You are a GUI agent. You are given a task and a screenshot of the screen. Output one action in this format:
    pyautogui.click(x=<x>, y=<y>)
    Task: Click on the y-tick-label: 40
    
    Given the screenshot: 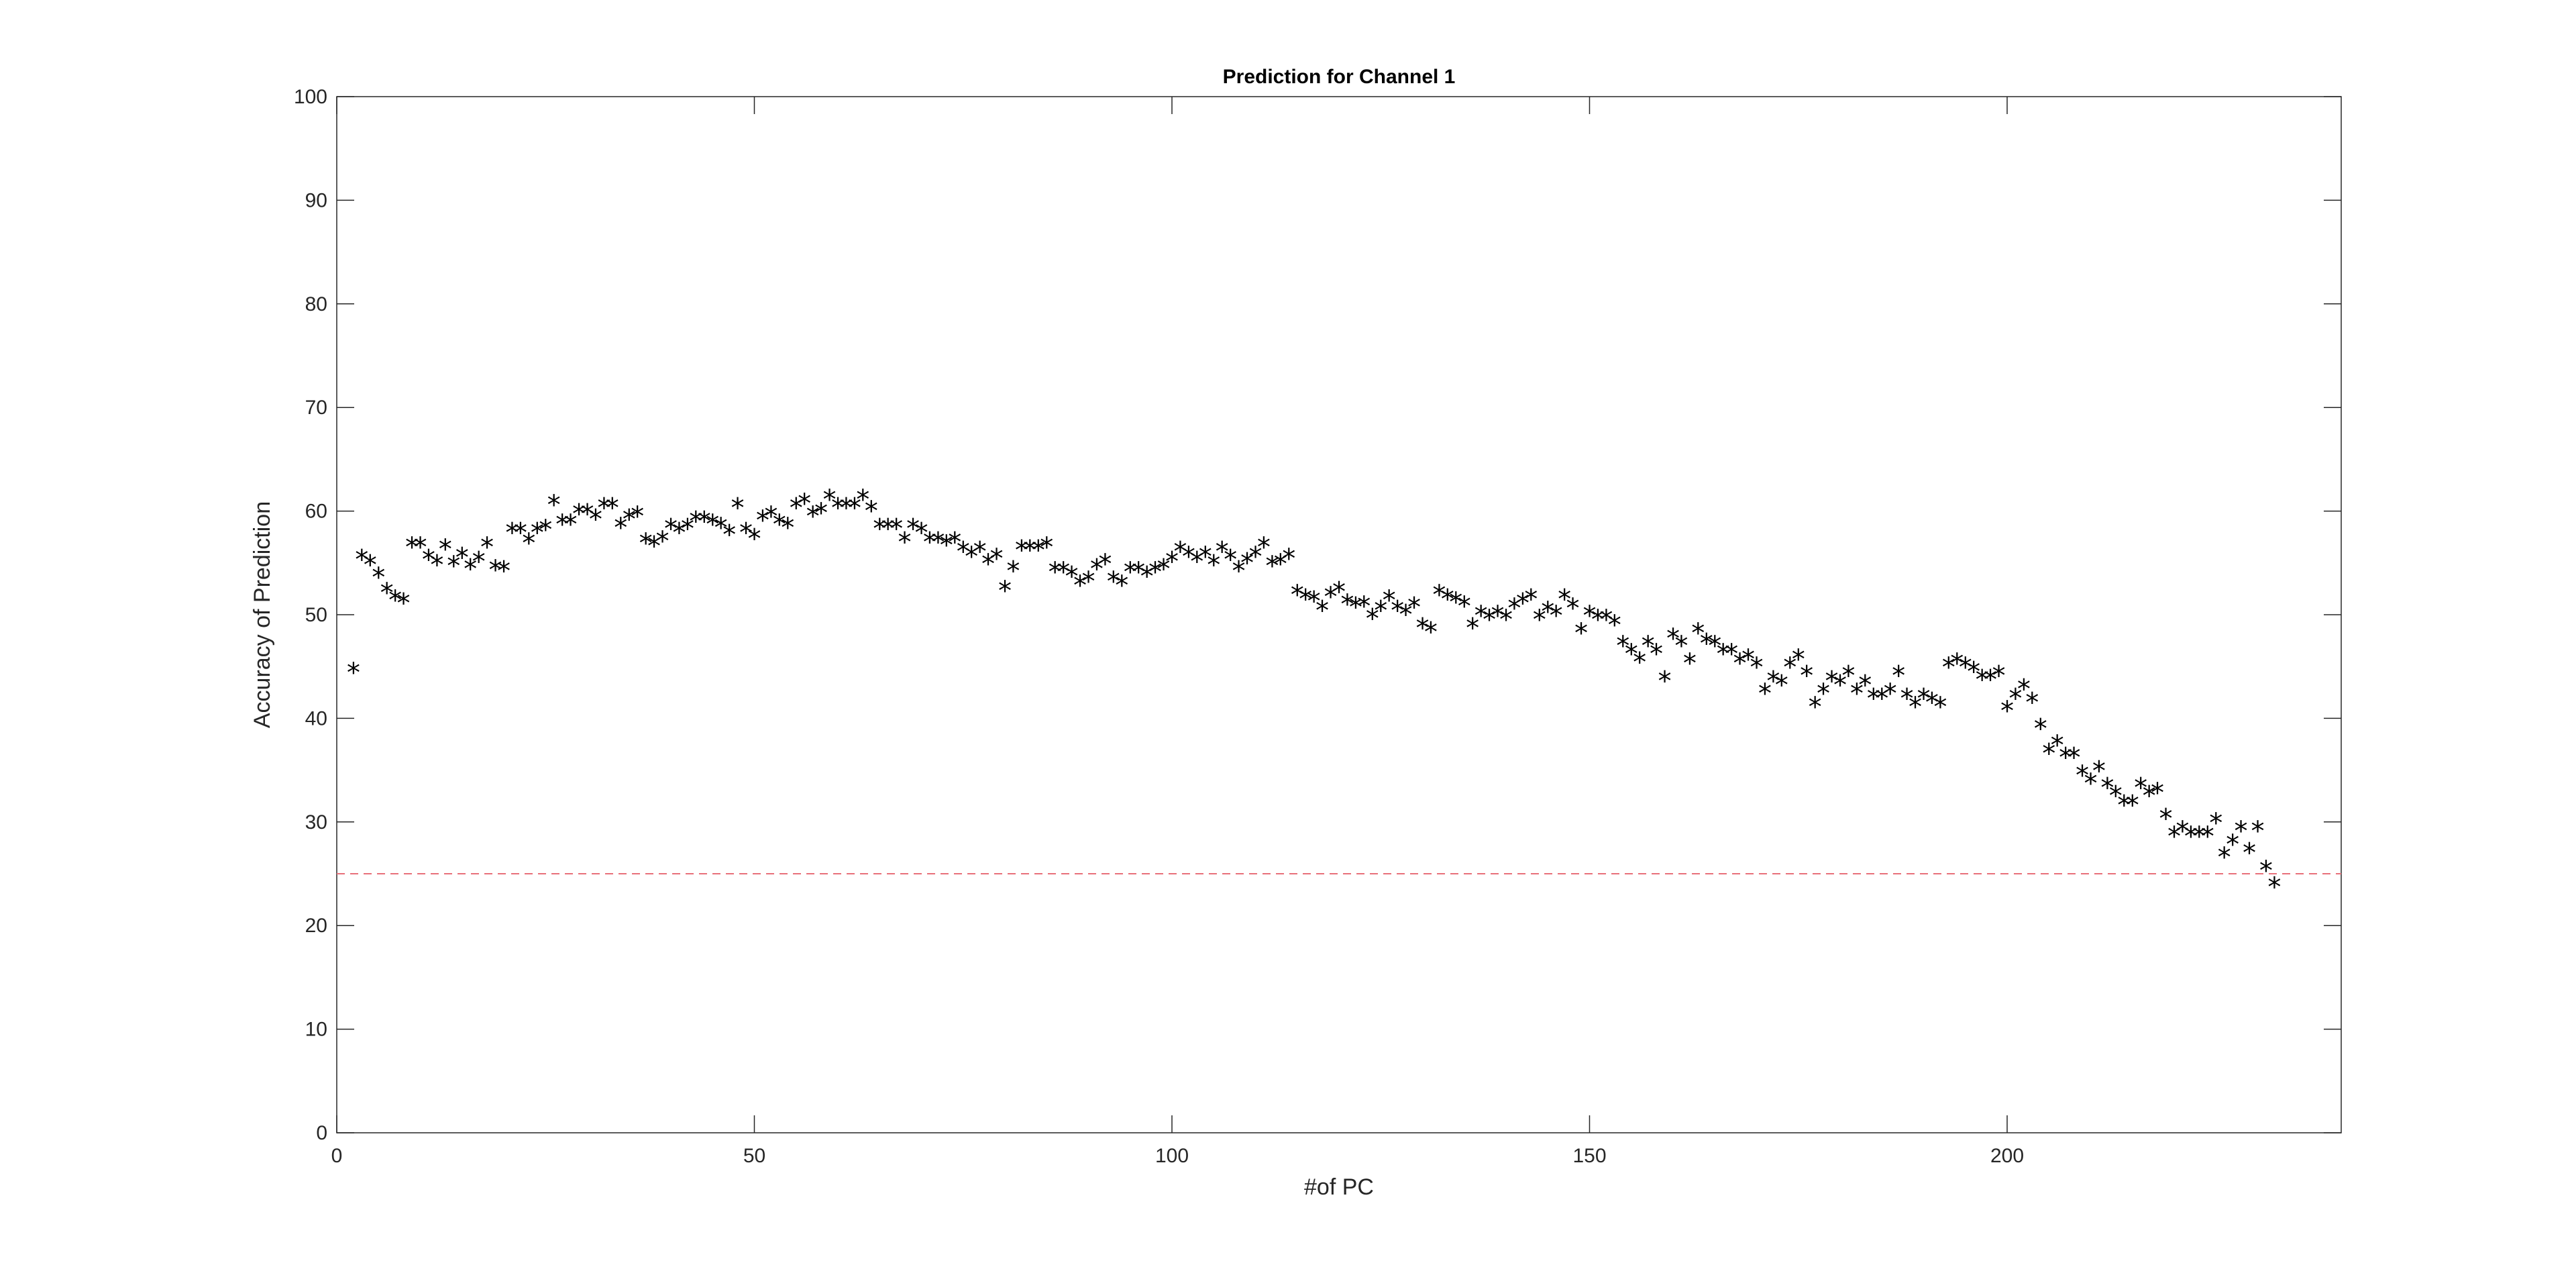 What is the action you would take?
    pyautogui.click(x=316, y=718)
    